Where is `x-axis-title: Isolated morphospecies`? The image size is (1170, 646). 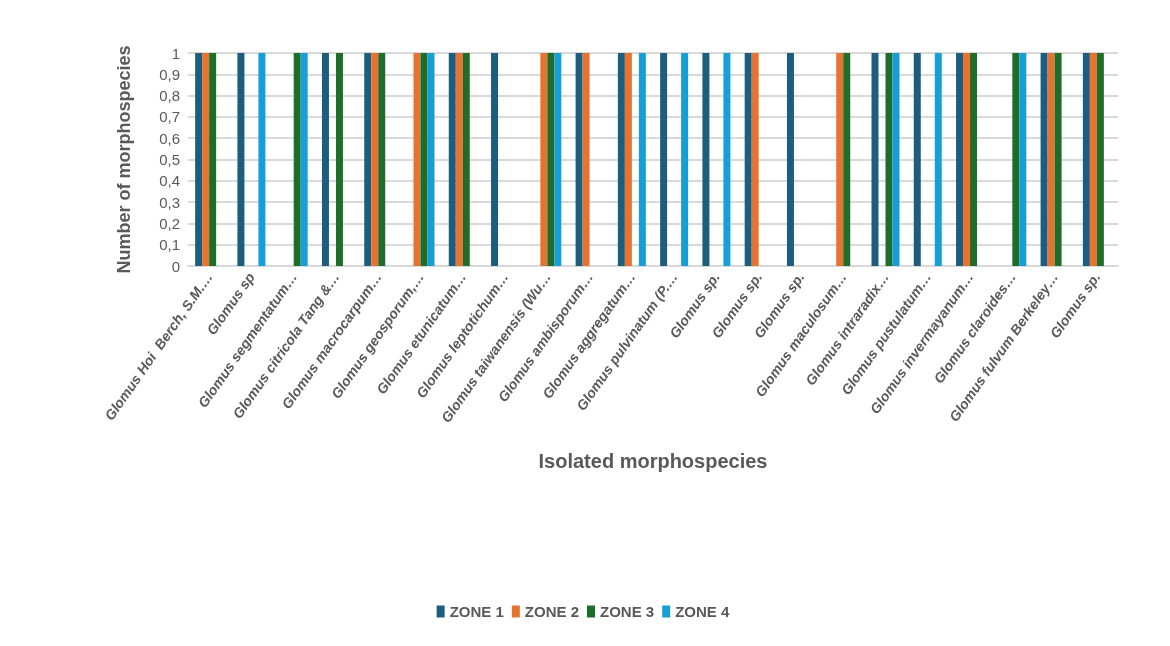
x-axis-title: Isolated morphospecies is located at coordinates (653, 461).